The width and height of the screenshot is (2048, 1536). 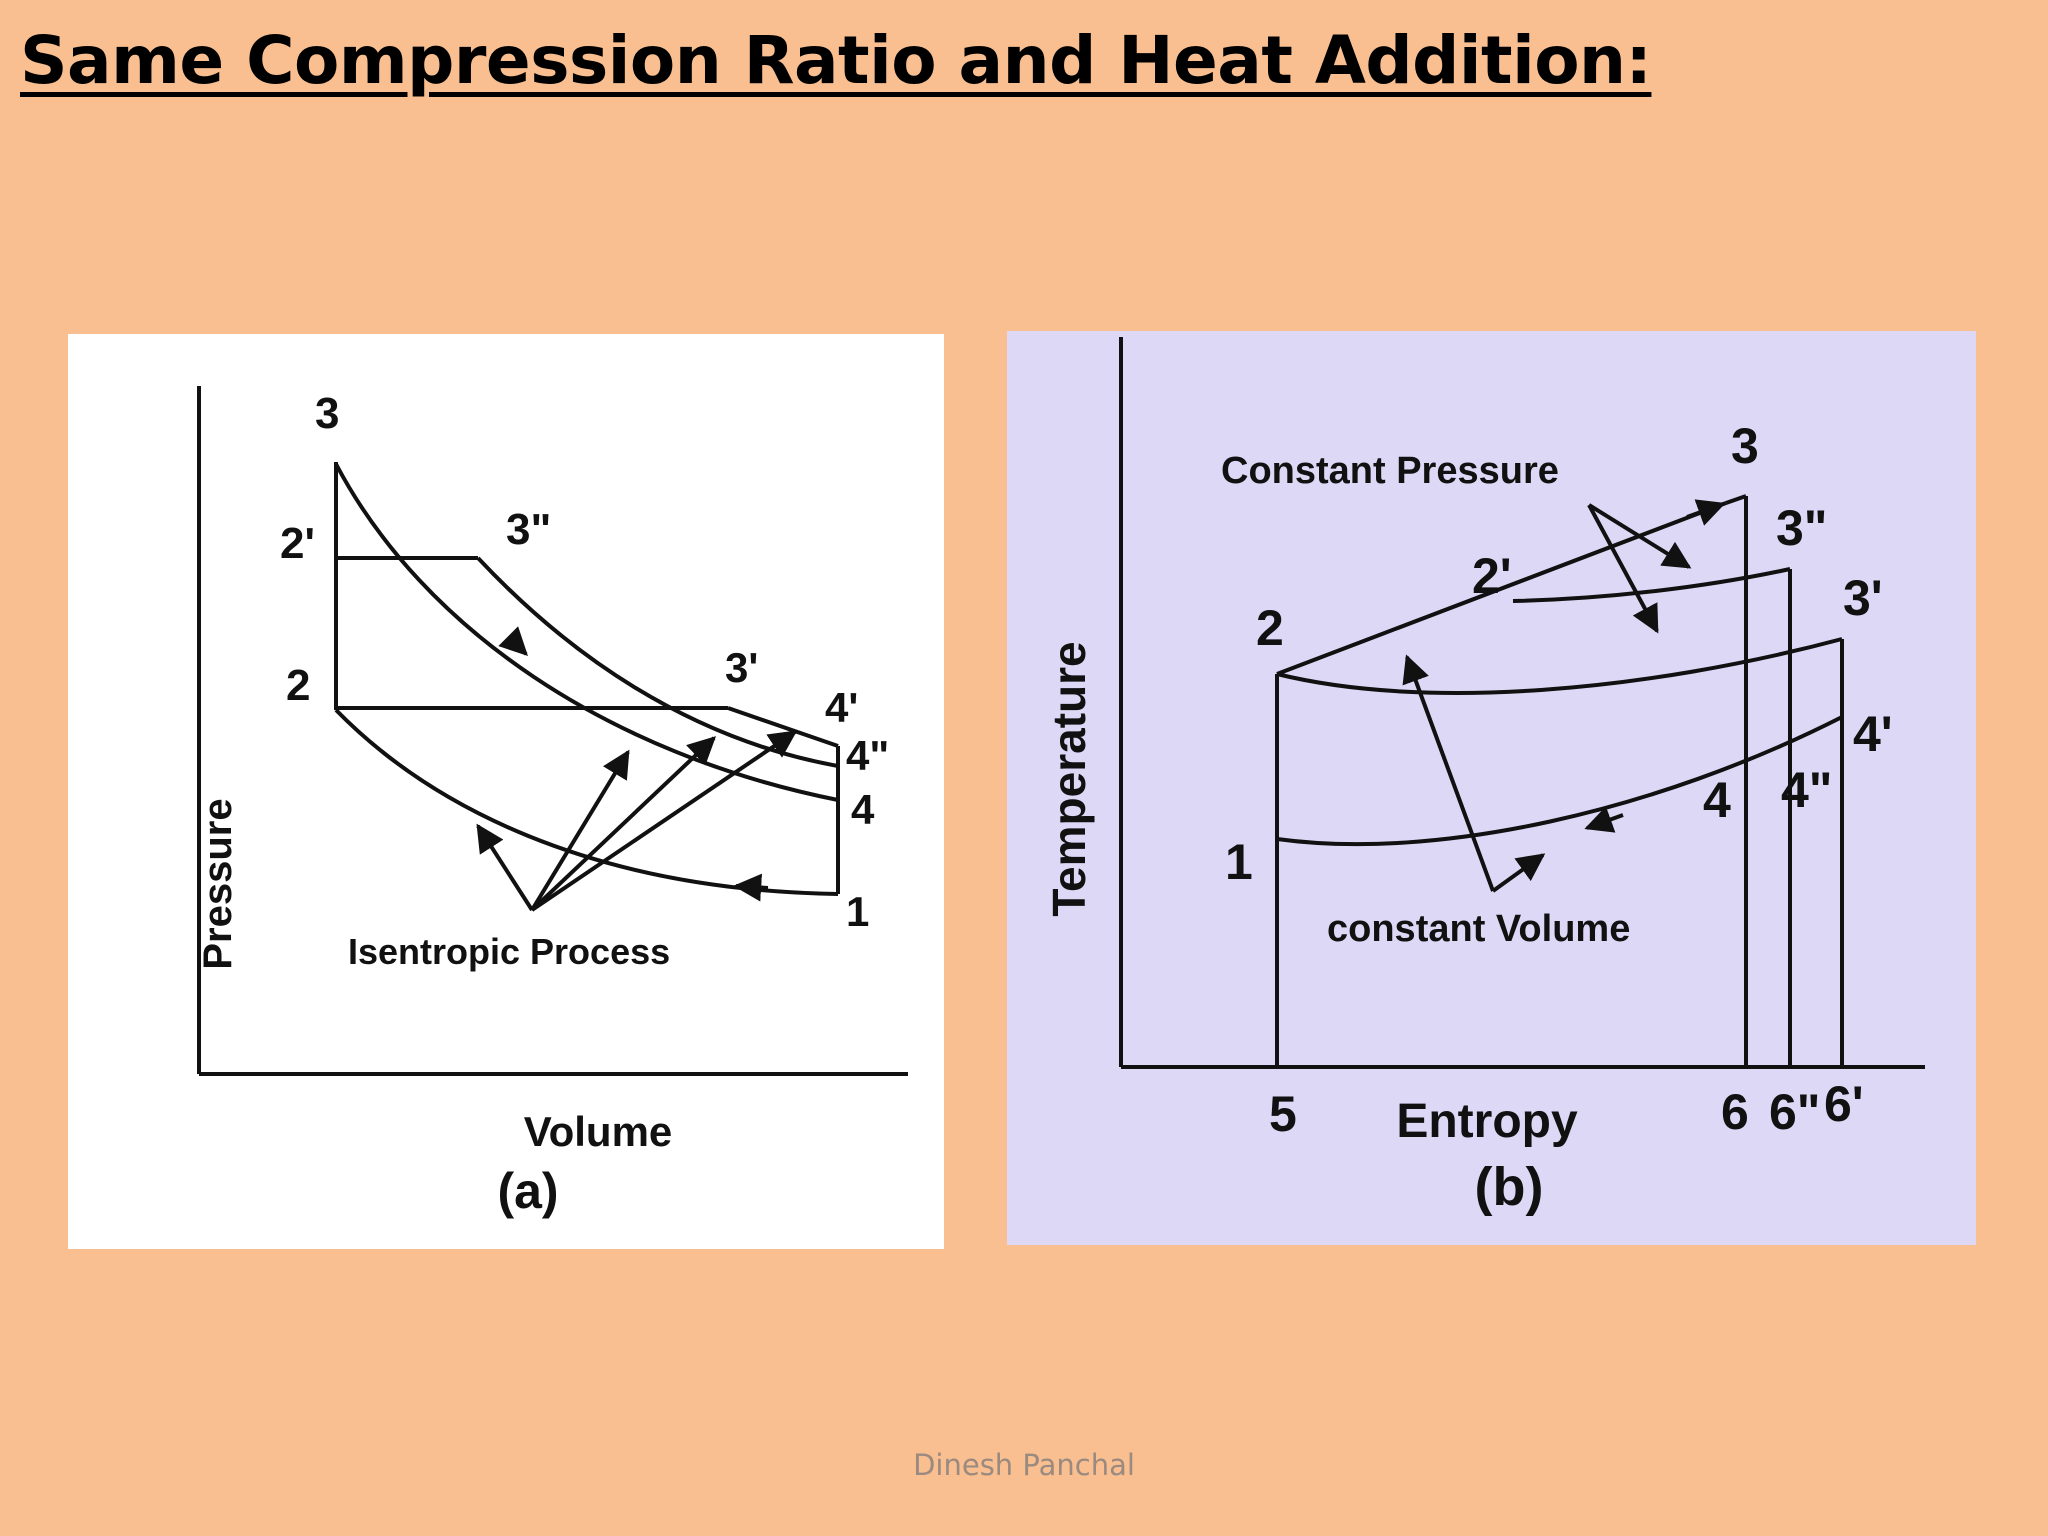 What do you see at coordinates (1478, 929) in the screenshot?
I see `ts-annotation-constant-volume: constant Volume` at bounding box center [1478, 929].